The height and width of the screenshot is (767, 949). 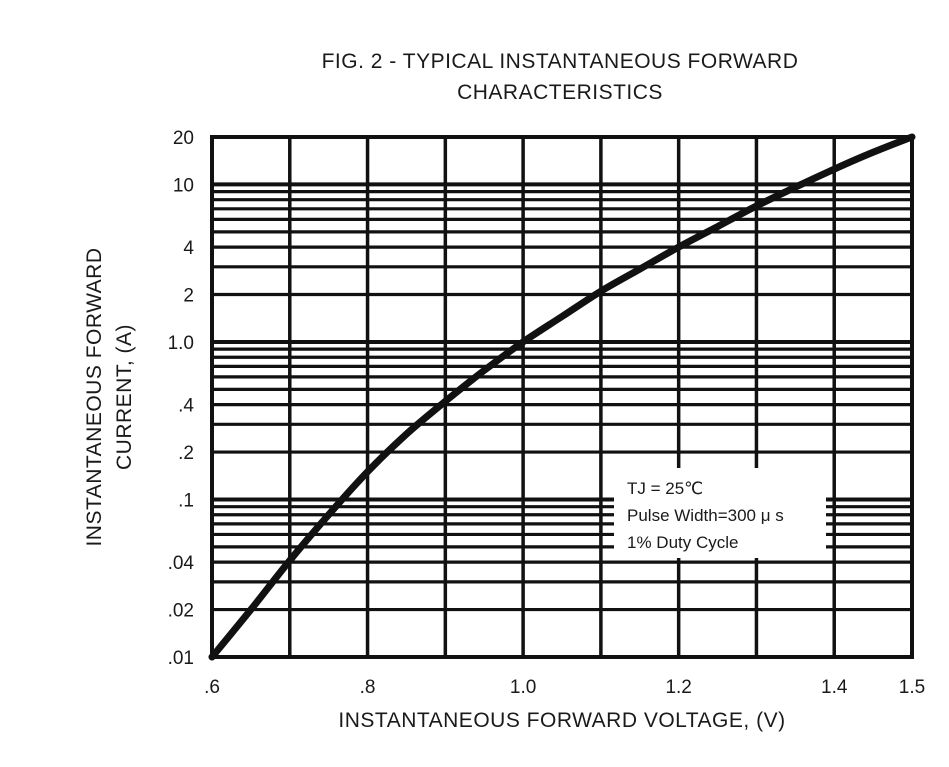 I want to click on annotation-line1: TJ = 25℃, so click(x=665, y=488).